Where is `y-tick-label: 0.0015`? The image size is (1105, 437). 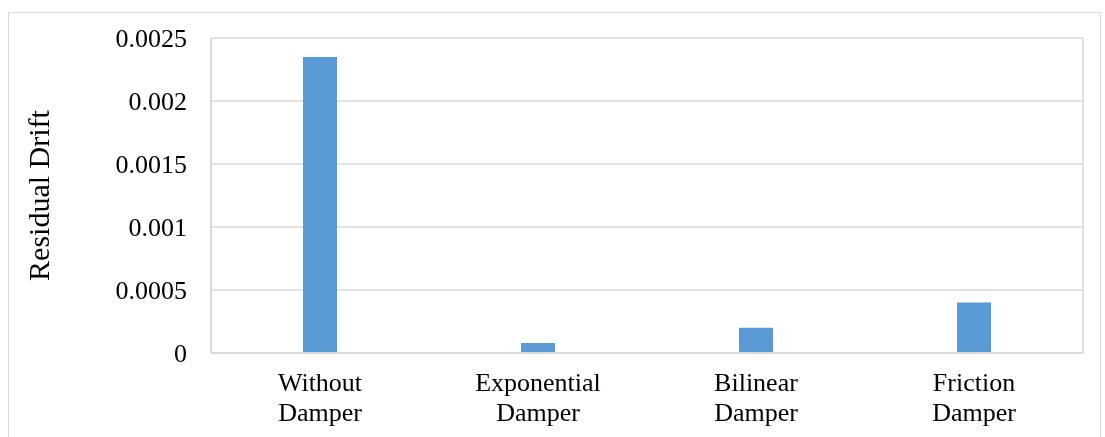 y-tick-label: 0.0015 is located at coordinates (151, 165).